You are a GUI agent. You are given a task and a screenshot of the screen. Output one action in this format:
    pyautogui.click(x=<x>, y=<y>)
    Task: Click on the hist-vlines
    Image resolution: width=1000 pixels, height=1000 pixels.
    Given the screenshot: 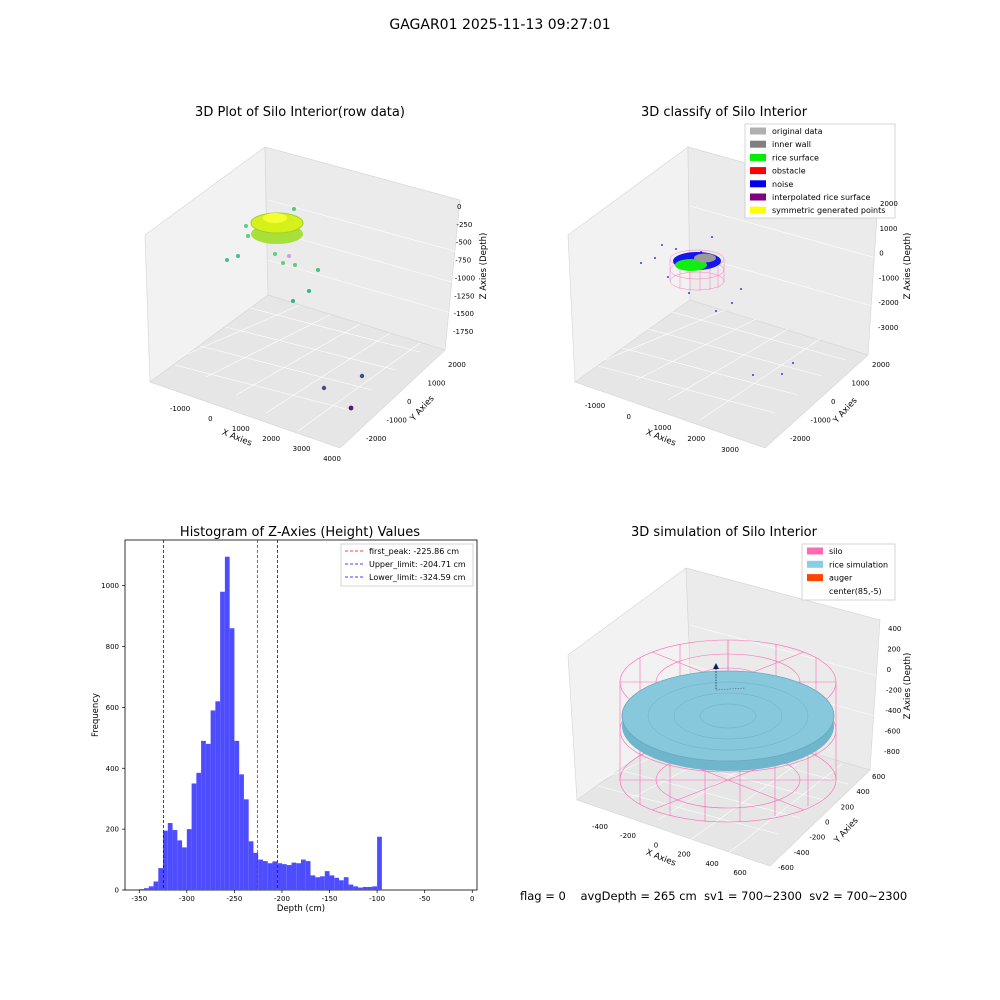 What is the action you would take?
    pyautogui.click(x=220, y=715)
    